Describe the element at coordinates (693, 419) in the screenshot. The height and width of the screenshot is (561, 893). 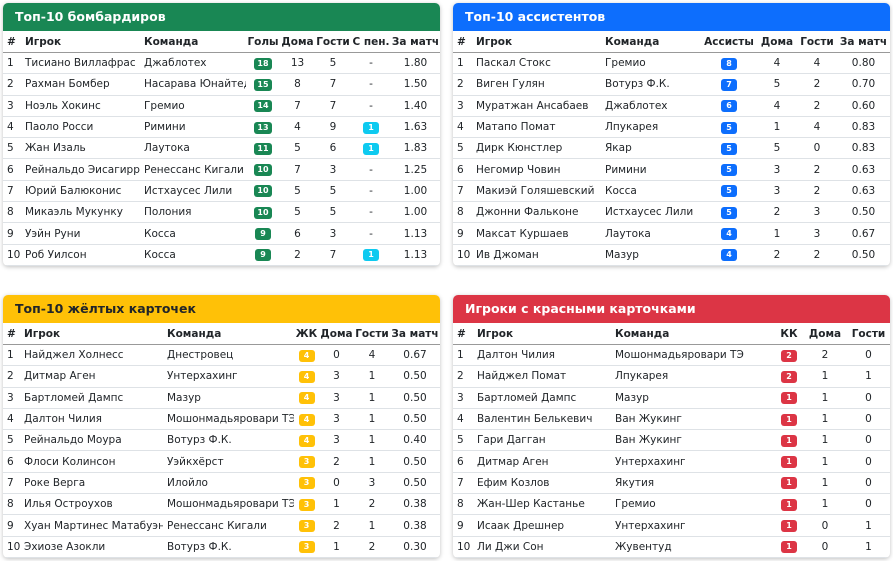
I see `cell: Ван Жукинг` at that location.